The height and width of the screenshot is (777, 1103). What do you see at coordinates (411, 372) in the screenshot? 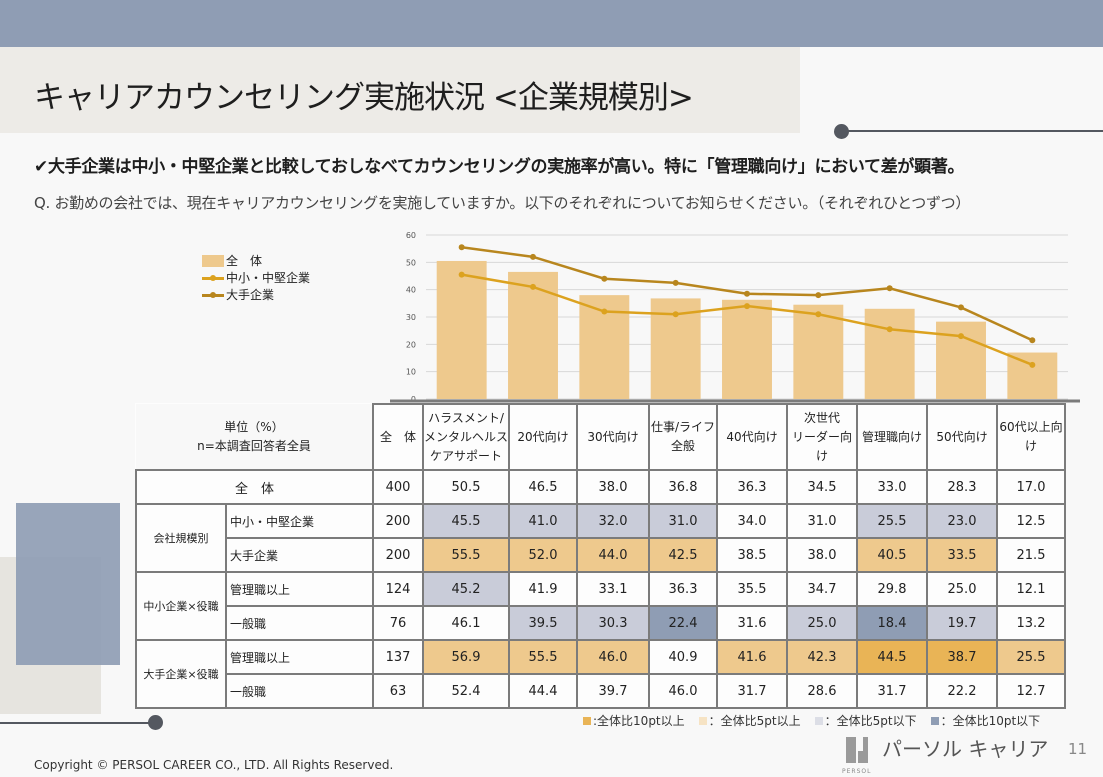
I see `y-tick-label: 10` at bounding box center [411, 372].